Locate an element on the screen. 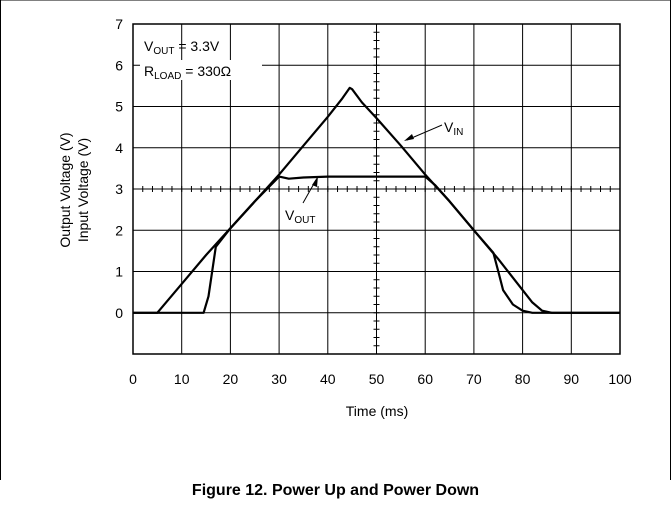 This screenshot has height=514, width=671. x-tick-label: 50 is located at coordinates (377, 379).